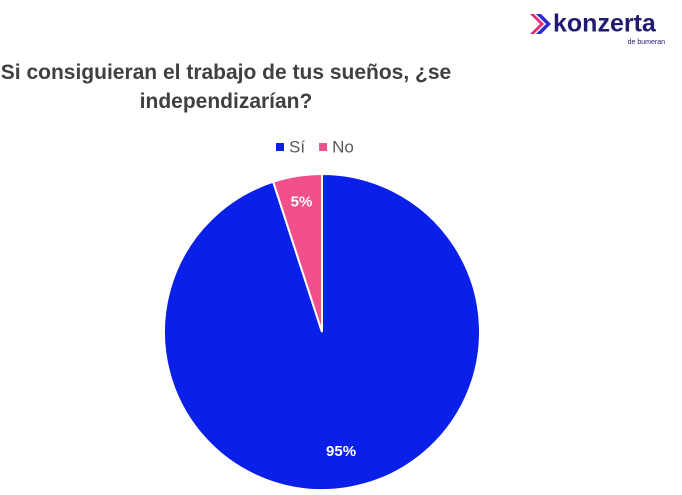 The height and width of the screenshot is (495, 682). What do you see at coordinates (341, 451) in the screenshot?
I see `data-label: 95%` at bounding box center [341, 451].